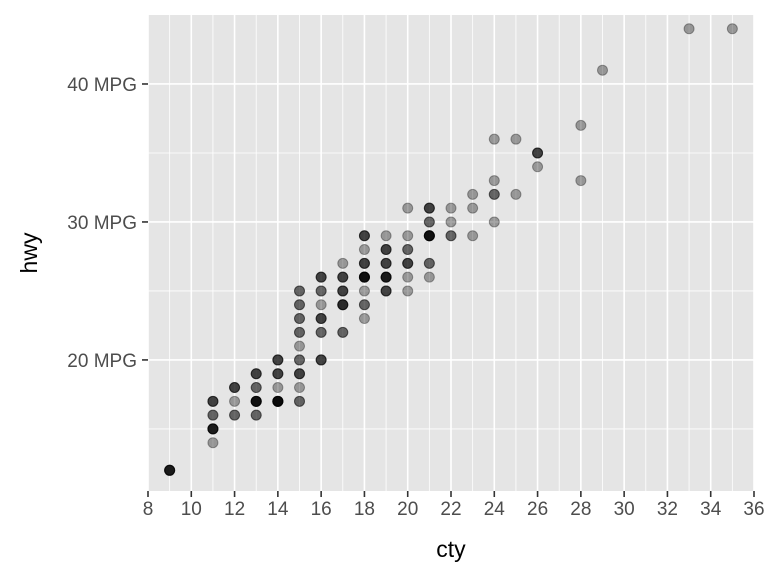 This screenshot has width=768, height=576. Describe the element at coordinates (102, 223) in the screenshot. I see `y-tick-label: 30 MPG` at that location.